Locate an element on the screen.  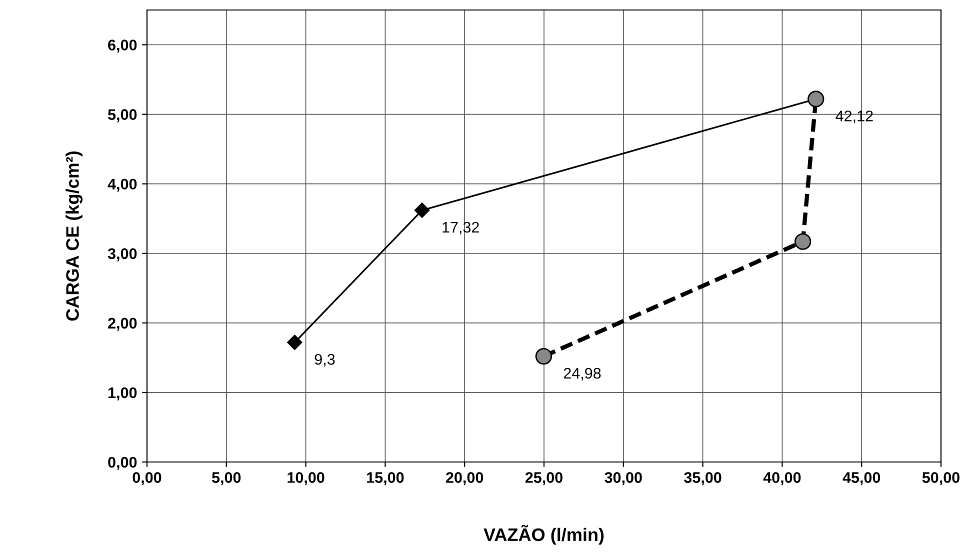
x-tick-label: 5,00 is located at coordinates (226, 479).